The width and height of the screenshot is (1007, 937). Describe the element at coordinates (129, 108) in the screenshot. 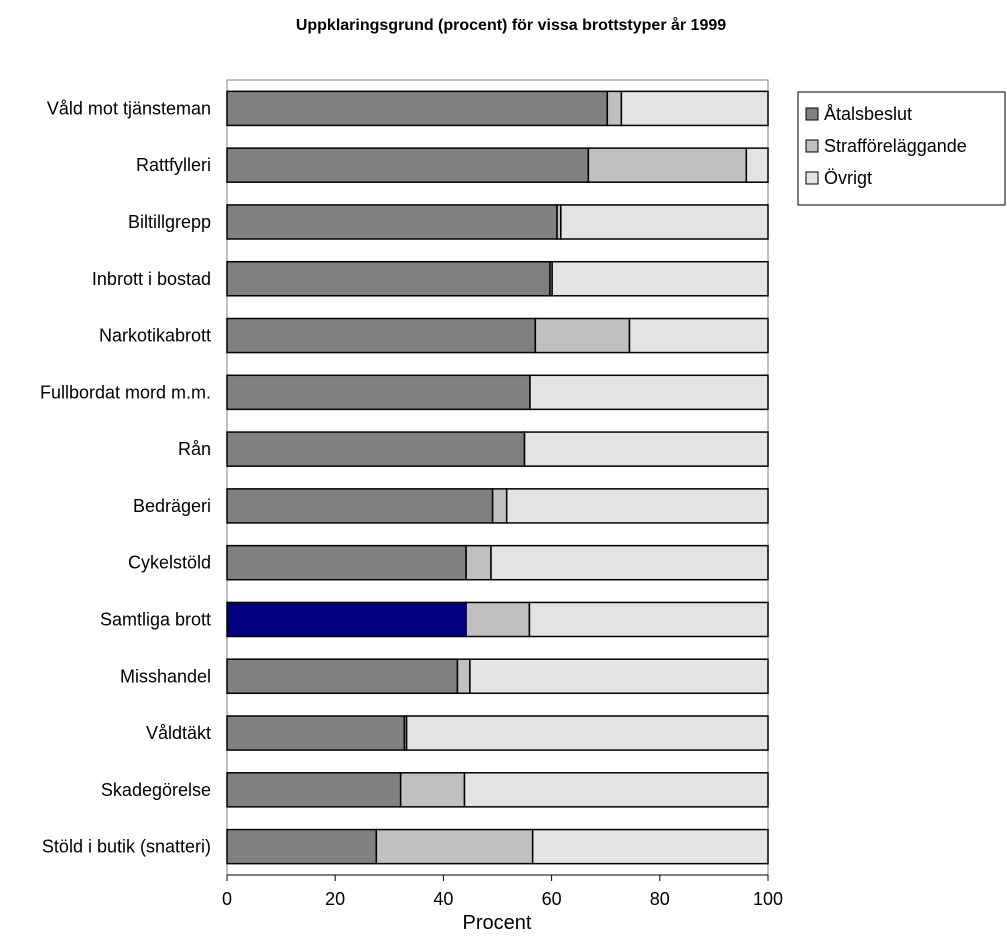

I see `category-label: Våld mot tjänsteman` at that location.